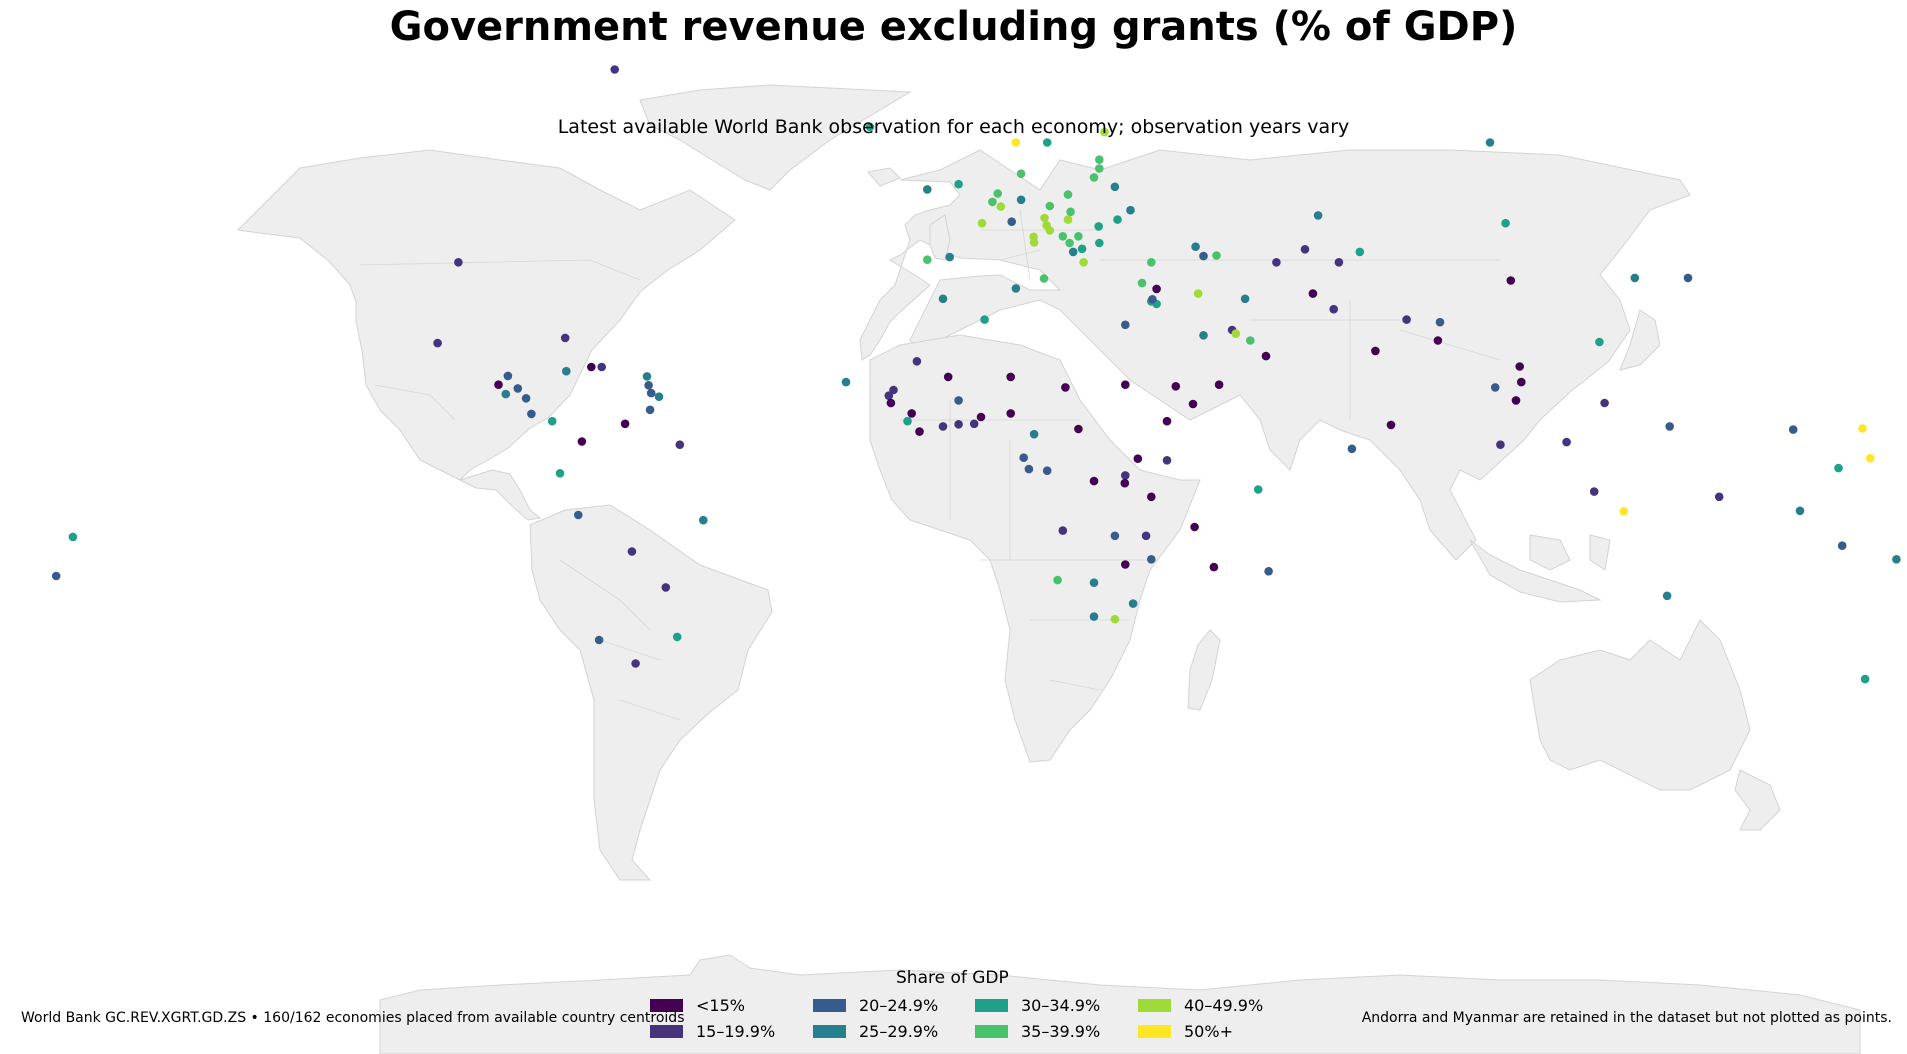 The width and height of the screenshot is (1907, 1054). What do you see at coordinates (1200, 1005) in the screenshot?
I see `legend-item: 40–49.9%` at bounding box center [1200, 1005].